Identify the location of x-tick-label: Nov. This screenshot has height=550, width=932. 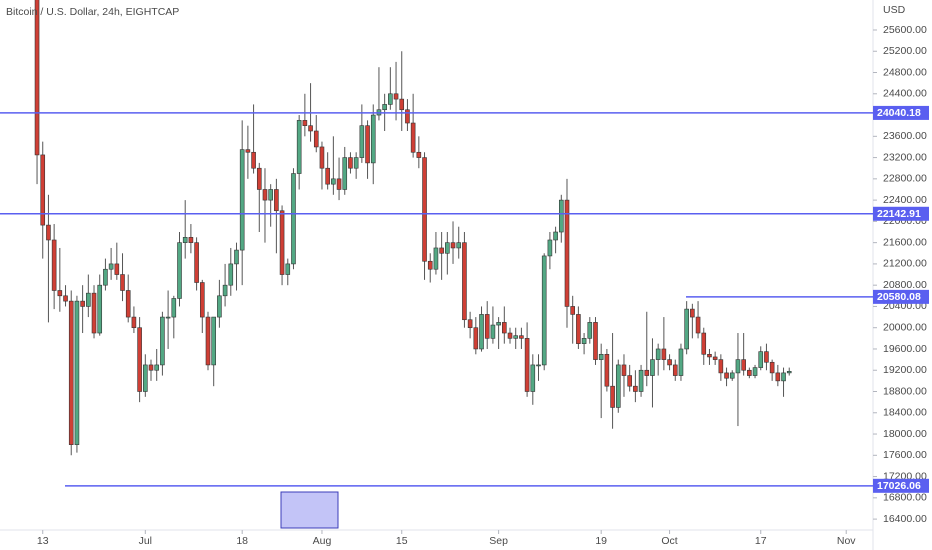
(846, 541).